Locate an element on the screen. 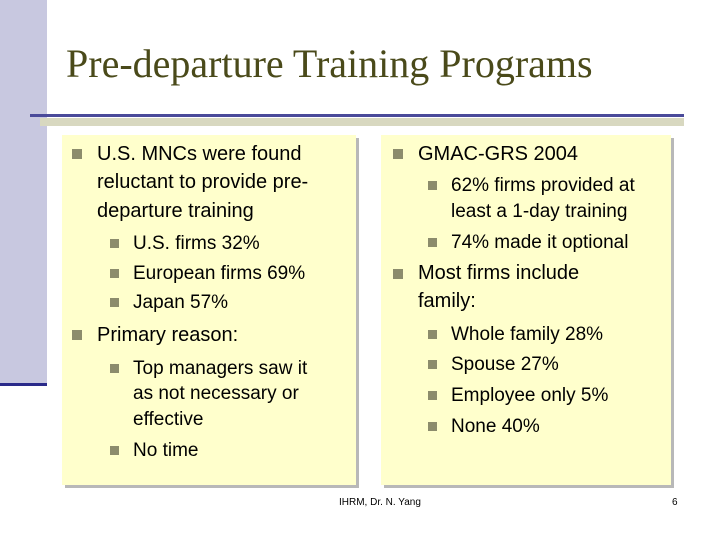  sub-bullet-text-line: 62% firms provided at is located at coordinates (543, 185).